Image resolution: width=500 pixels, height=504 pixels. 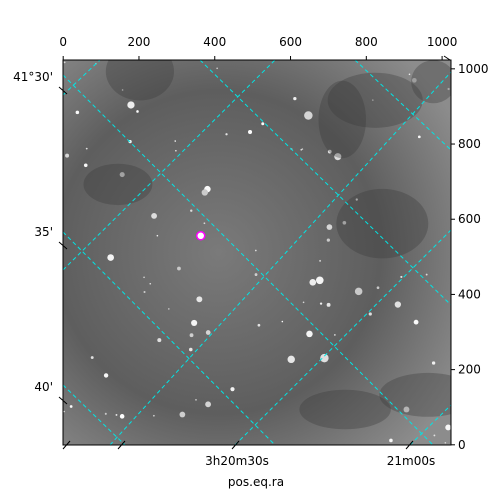 I want to click on dec-tick-label: 35', so click(x=43, y=232).